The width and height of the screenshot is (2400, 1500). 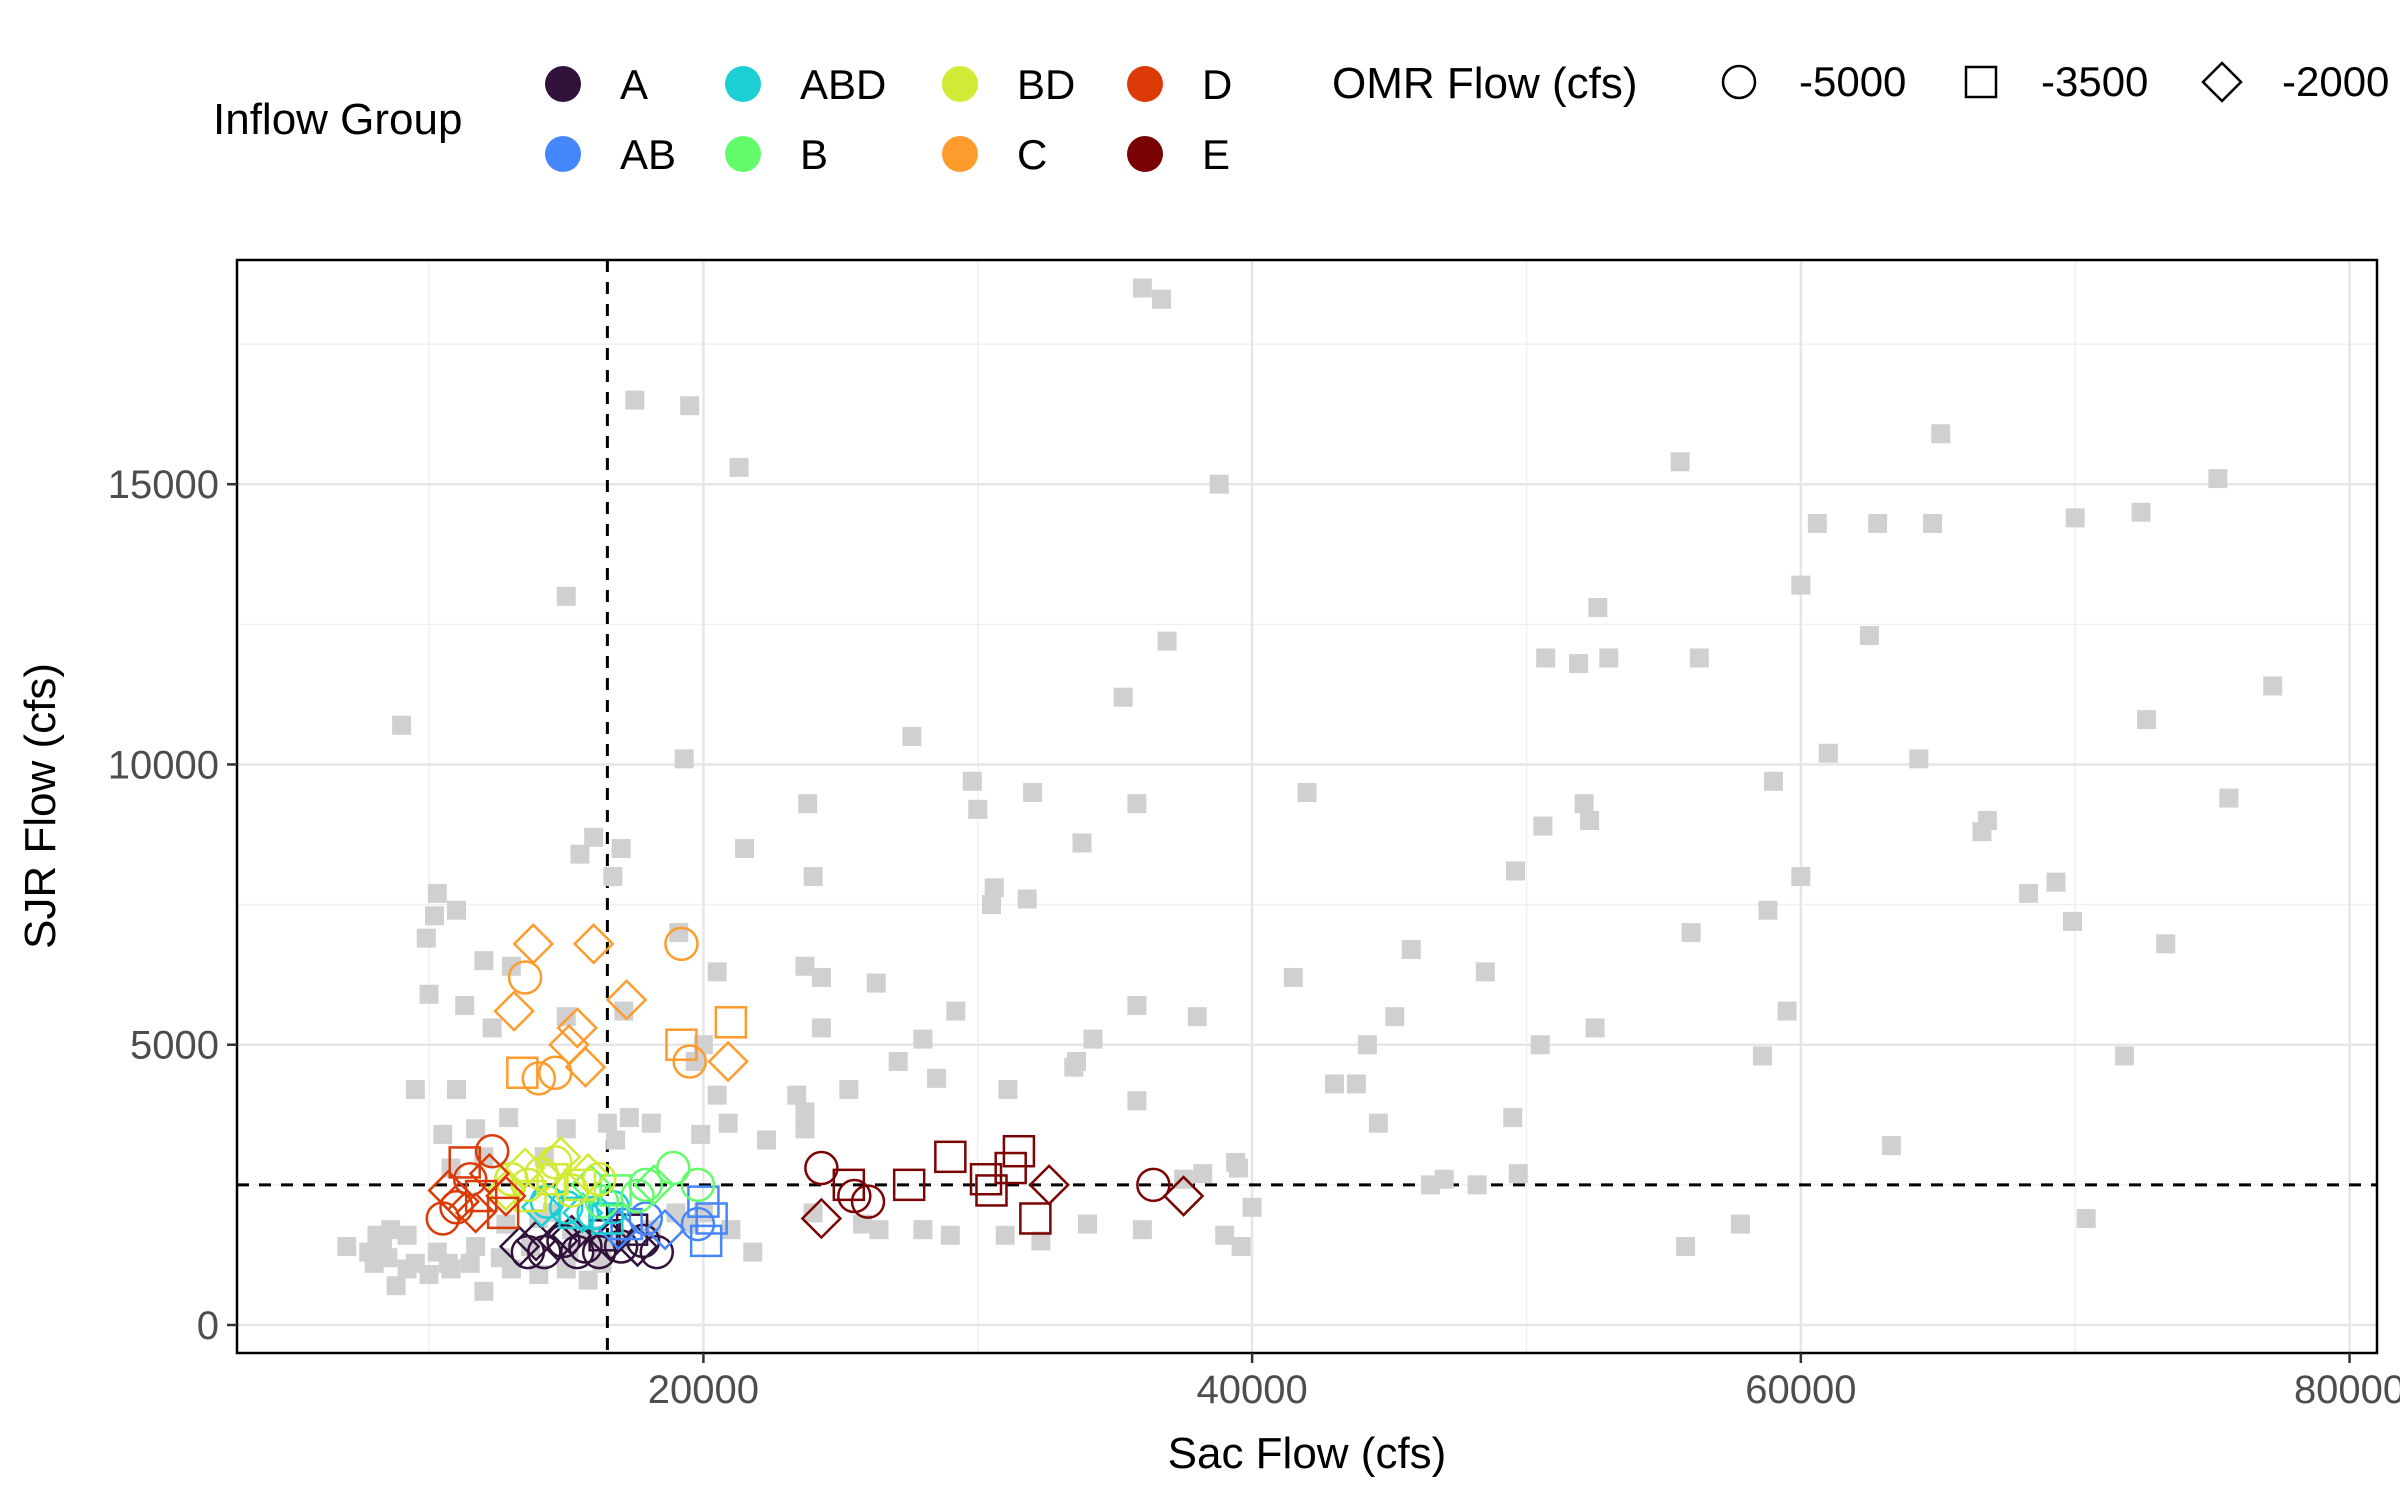 What do you see at coordinates (814, 154) in the screenshot?
I see `legend-label-b: B` at bounding box center [814, 154].